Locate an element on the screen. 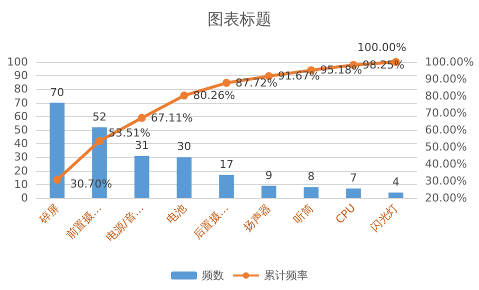 This screenshot has height=290, width=479. legend-label: 累计频率 is located at coordinates (286, 275).